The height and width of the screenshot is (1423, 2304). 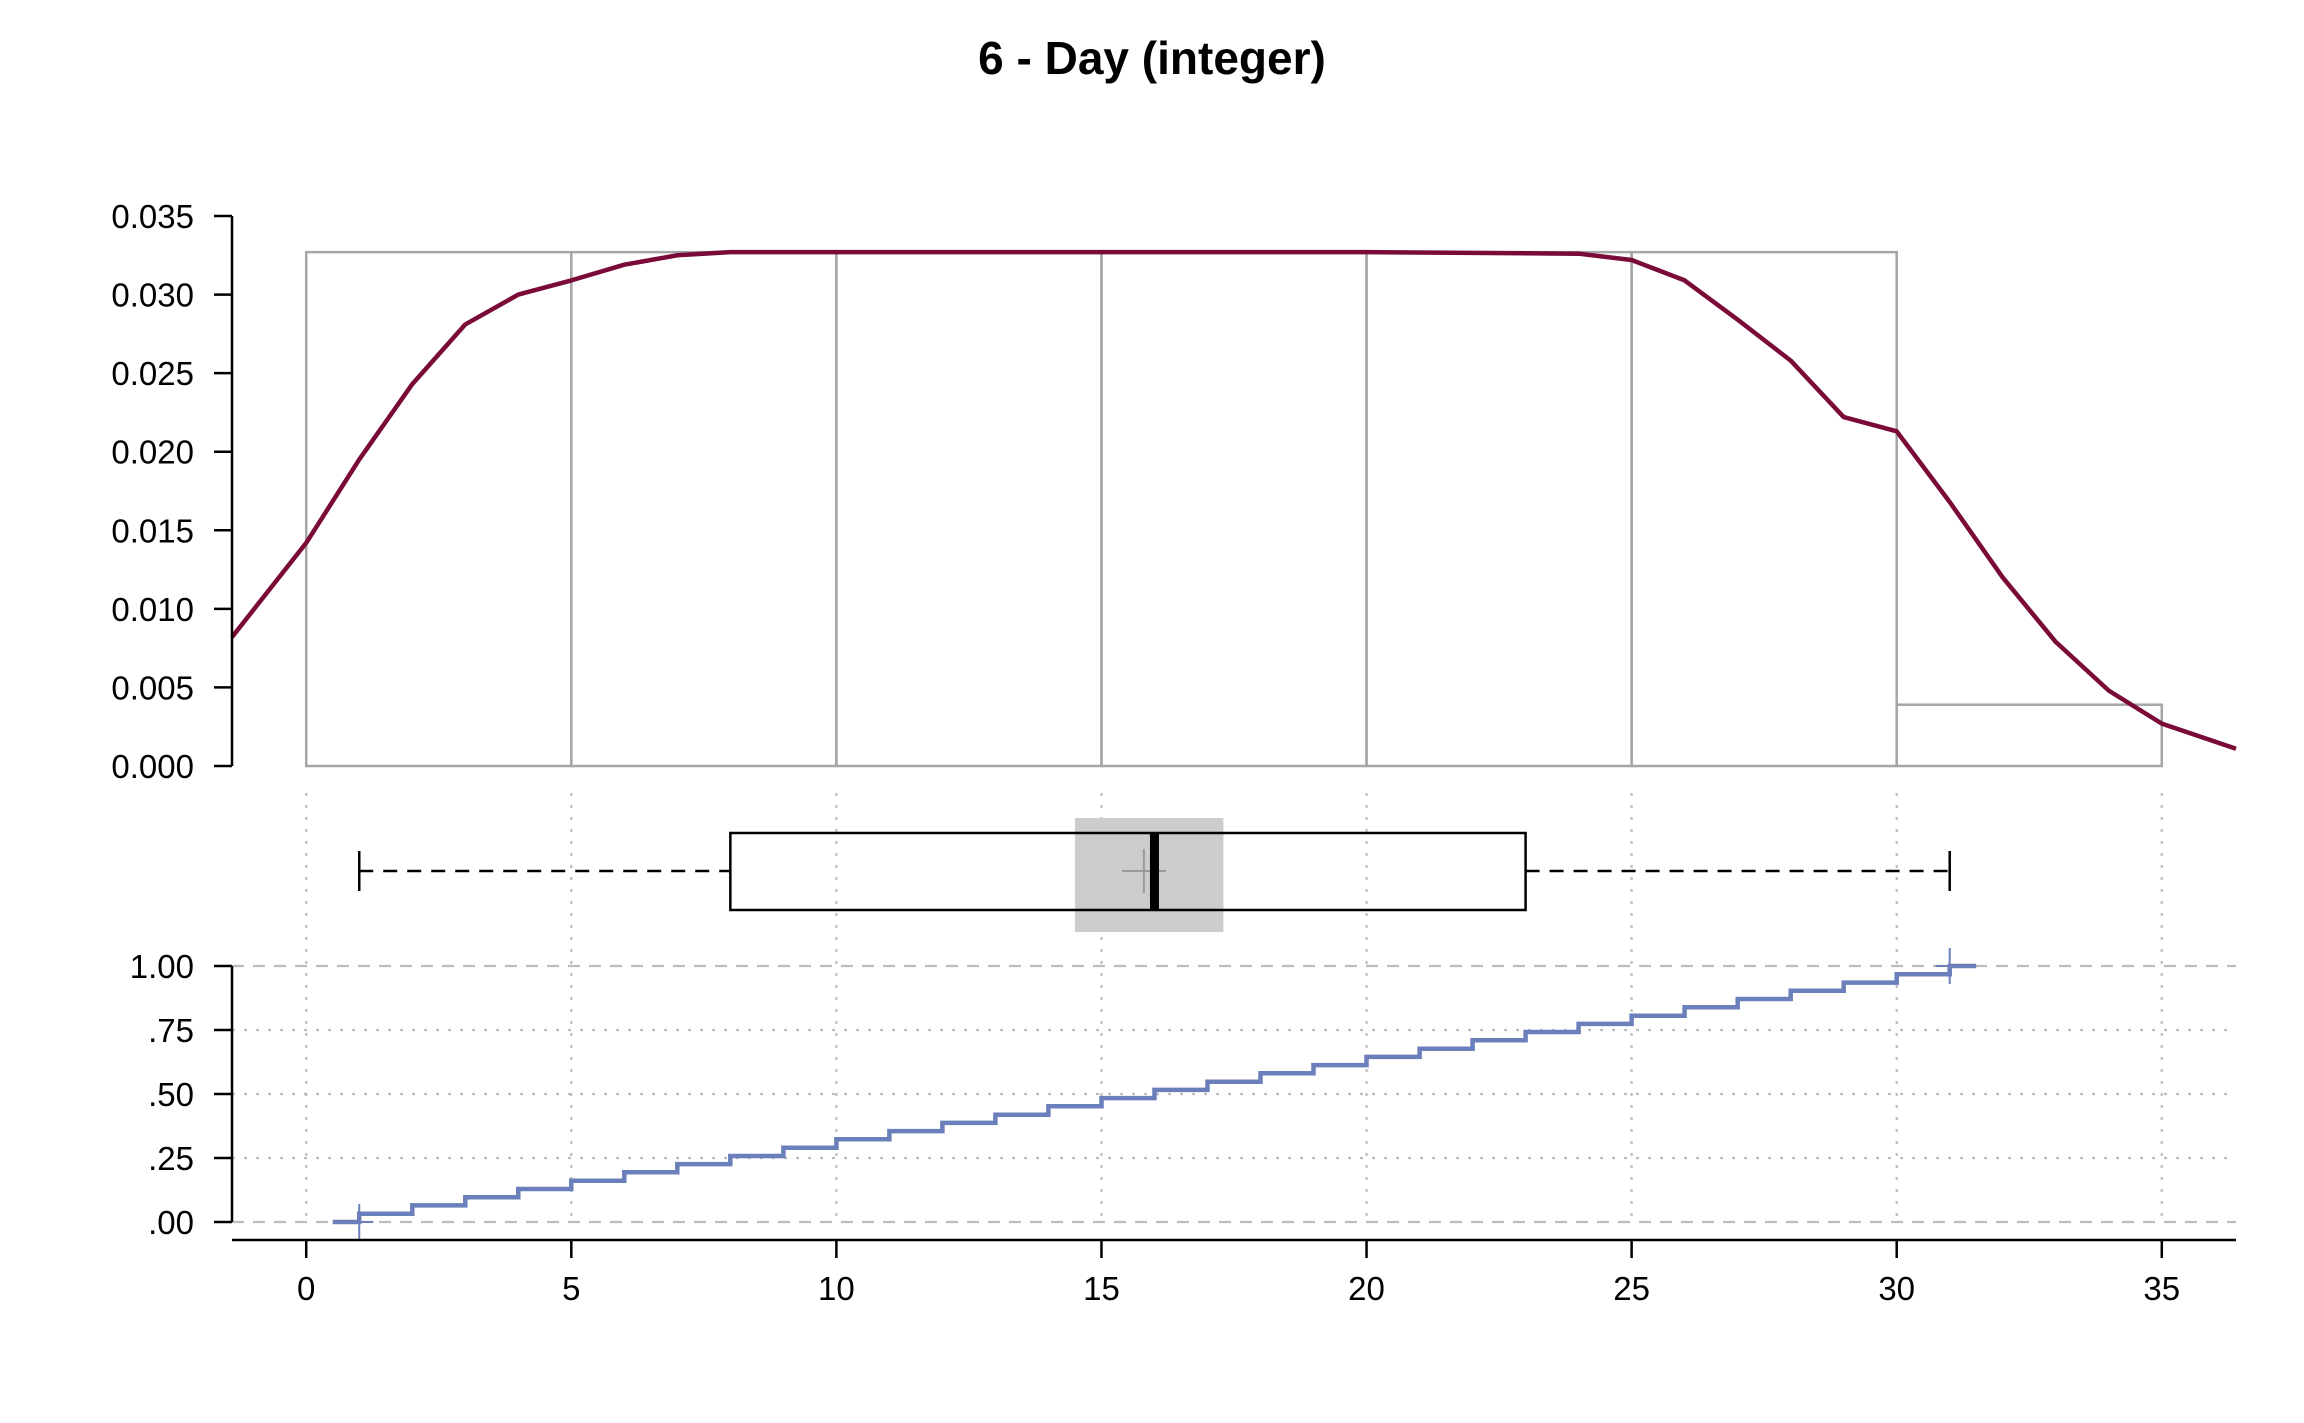 I want to click on x-tick-label: 20, so click(x=1366, y=1288).